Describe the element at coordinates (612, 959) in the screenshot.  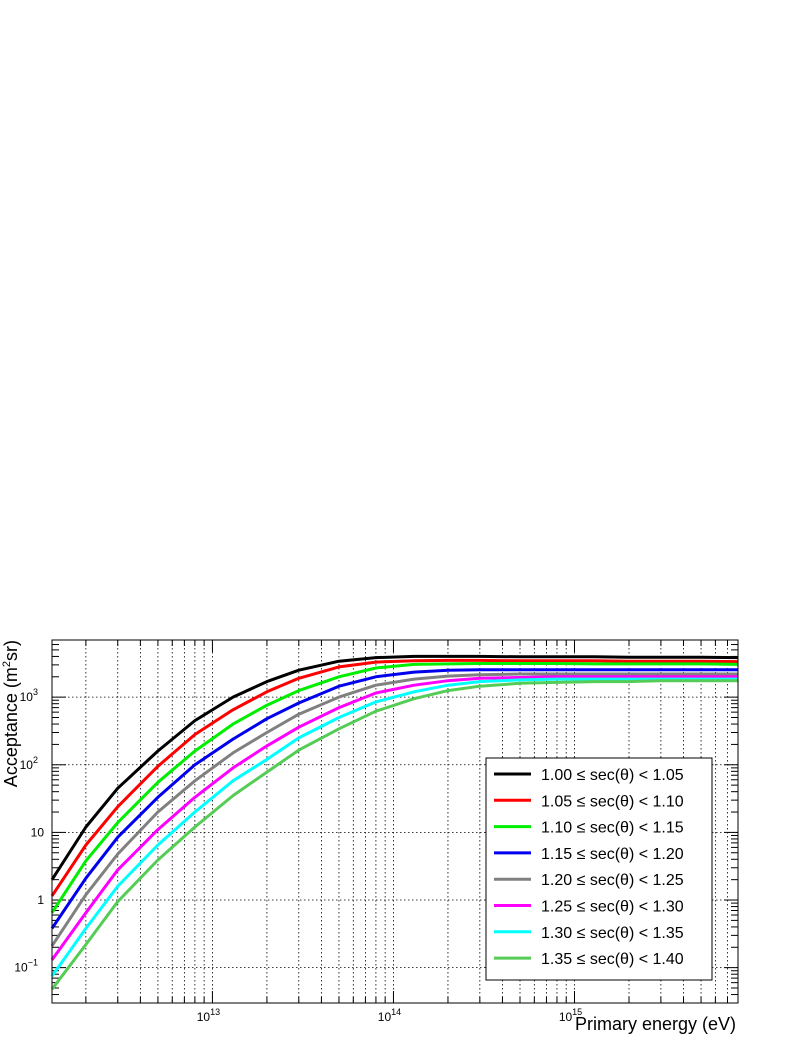
I see `legend-label-8: 1.35 ≤ sec(θ) < 1.40` at that location.